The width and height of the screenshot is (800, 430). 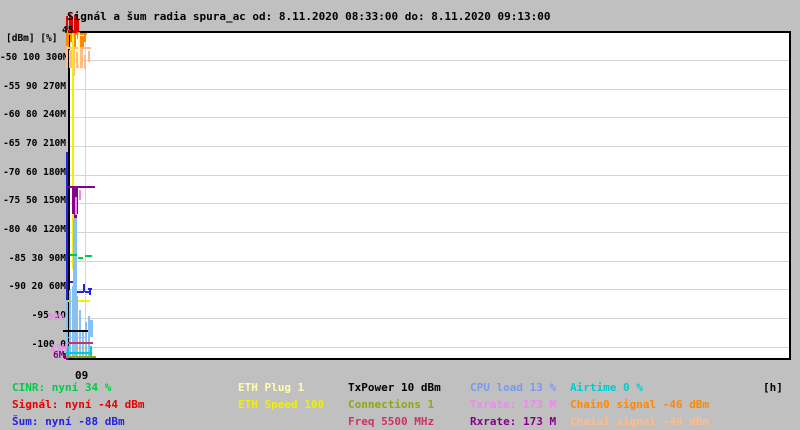 What do you see at coordinates (391, 421) in the screenshot?
I see `legend-item-freq: Freq 5500 MHz` at bounding box center [391, 421].